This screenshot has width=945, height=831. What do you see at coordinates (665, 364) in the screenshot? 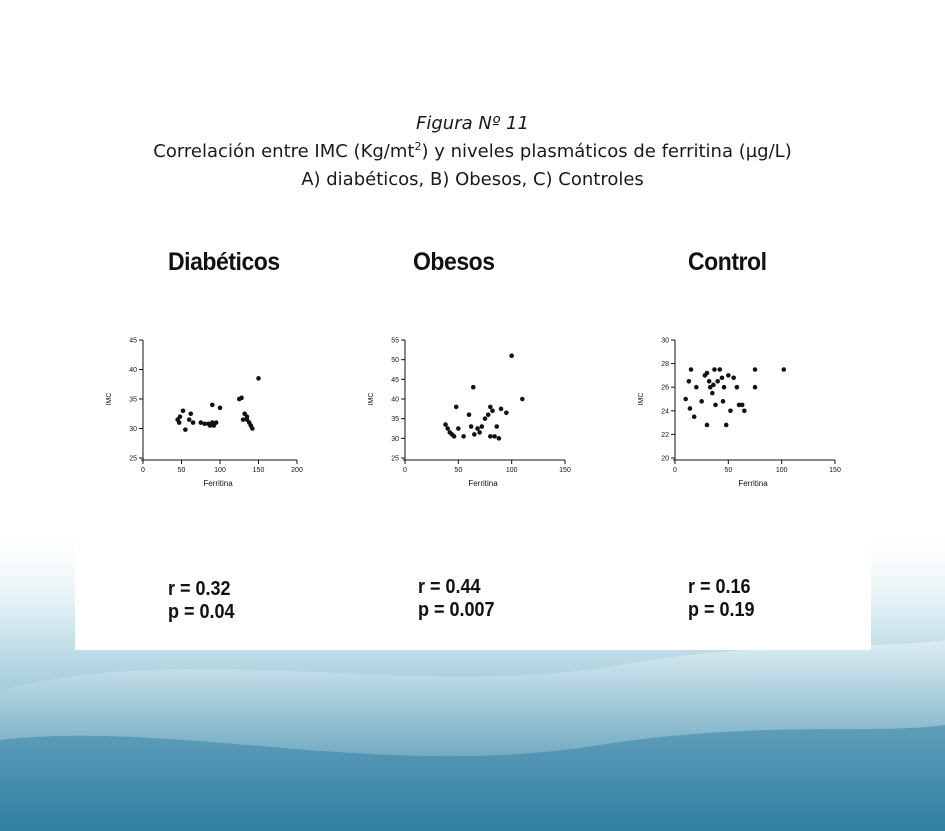
I see `y-tick-label: 28` at bounding box center [665, 364].